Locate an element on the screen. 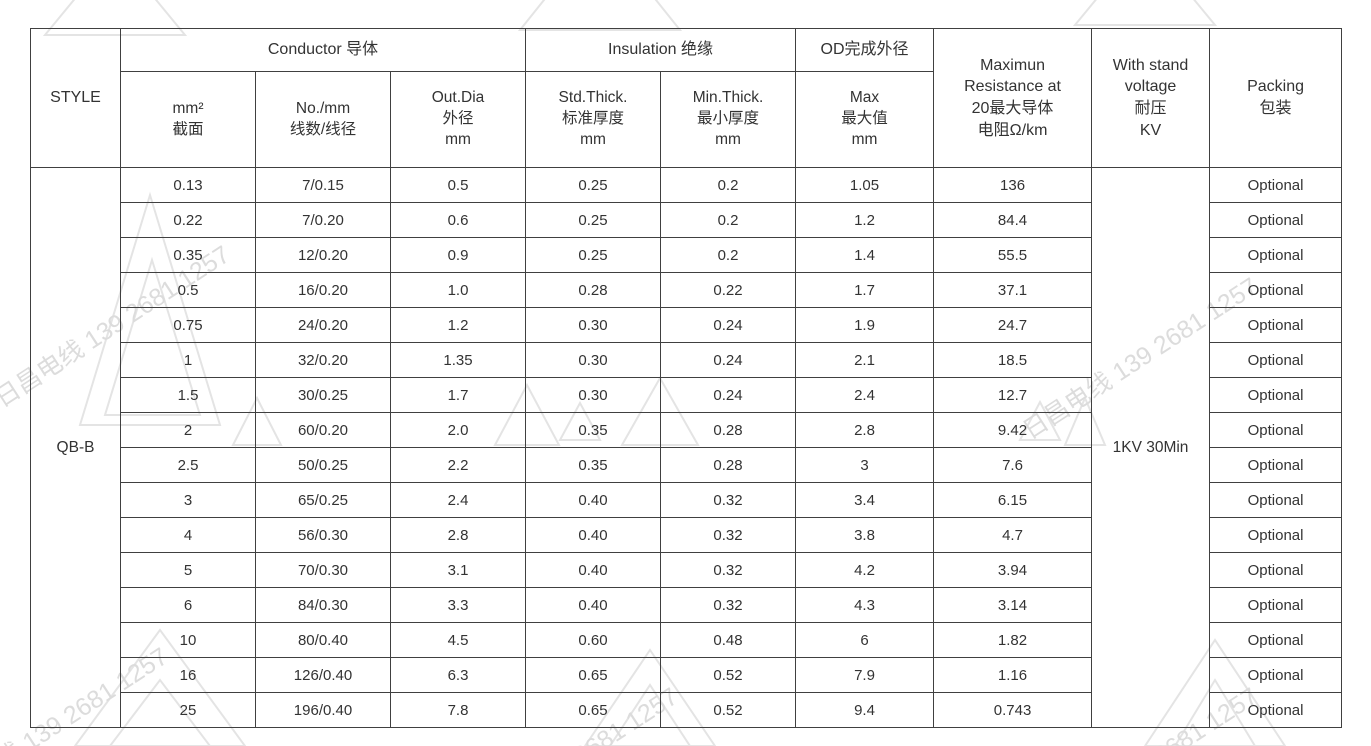  cell-mm2: 2.5 is located at coordinates (188, 465).